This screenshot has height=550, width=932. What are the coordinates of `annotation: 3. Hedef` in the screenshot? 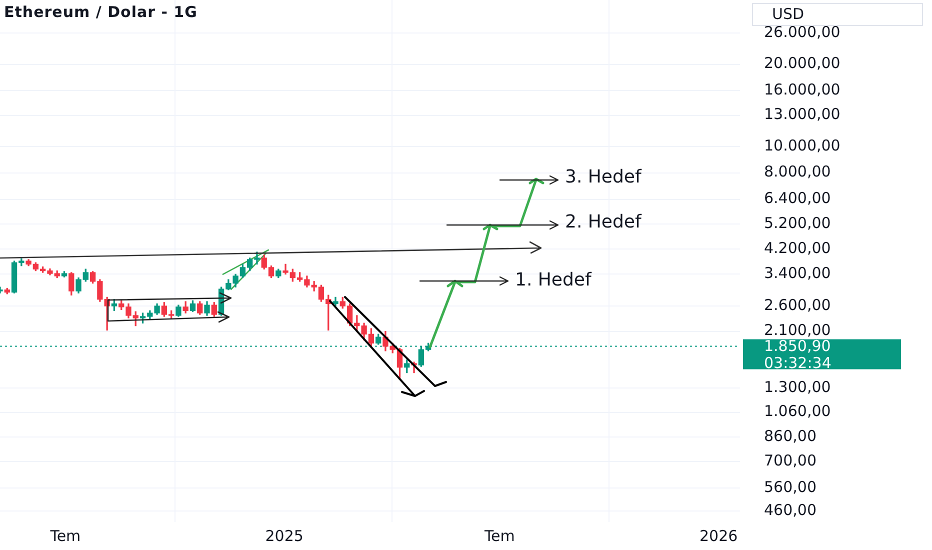 It's located at (603, 177).